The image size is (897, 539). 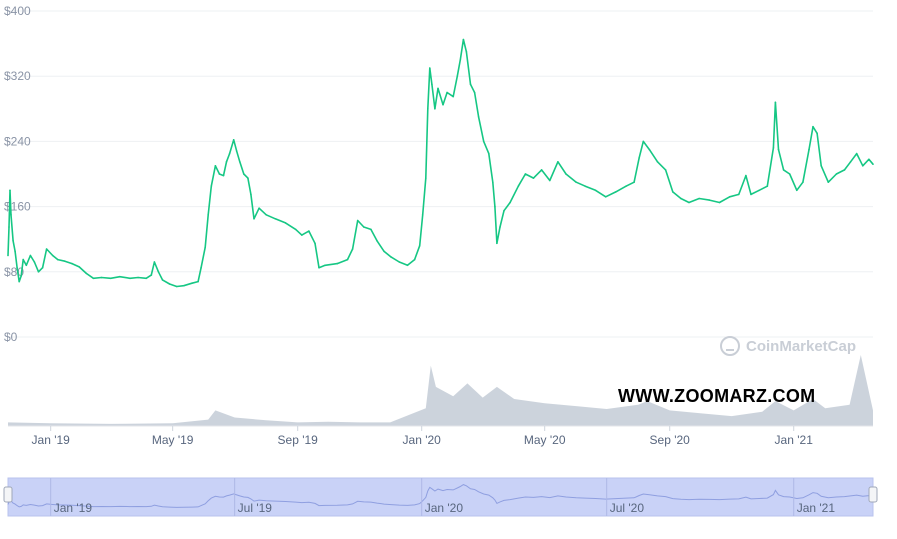 What do you see at coordinates (17, 11) in the screenshot?
I see `y-tick-label: $400` at bounding box center [17, 11].